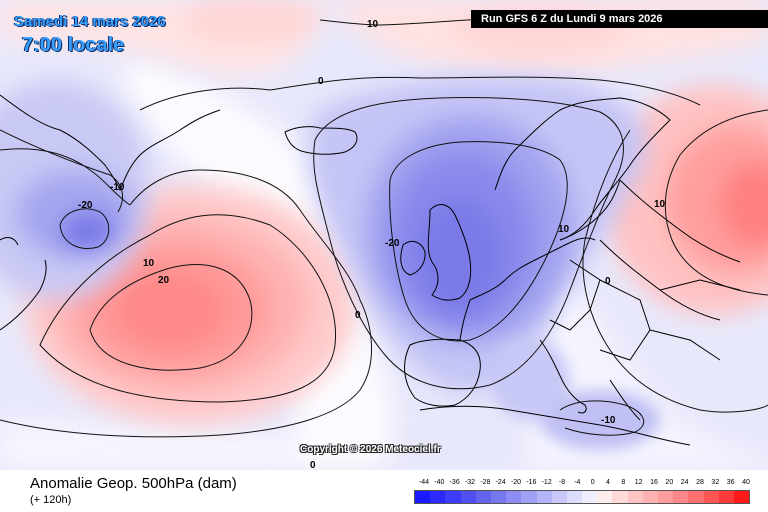 This screenshot has width=768, height=512. Describe the element at coordinates (730, 482) in the screenshot. I see `scale-label: 36` at that location.